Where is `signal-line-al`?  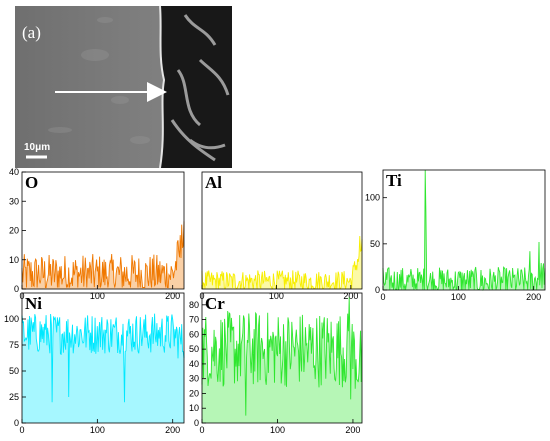
signal-line-al is located at coordinates (282, 262).